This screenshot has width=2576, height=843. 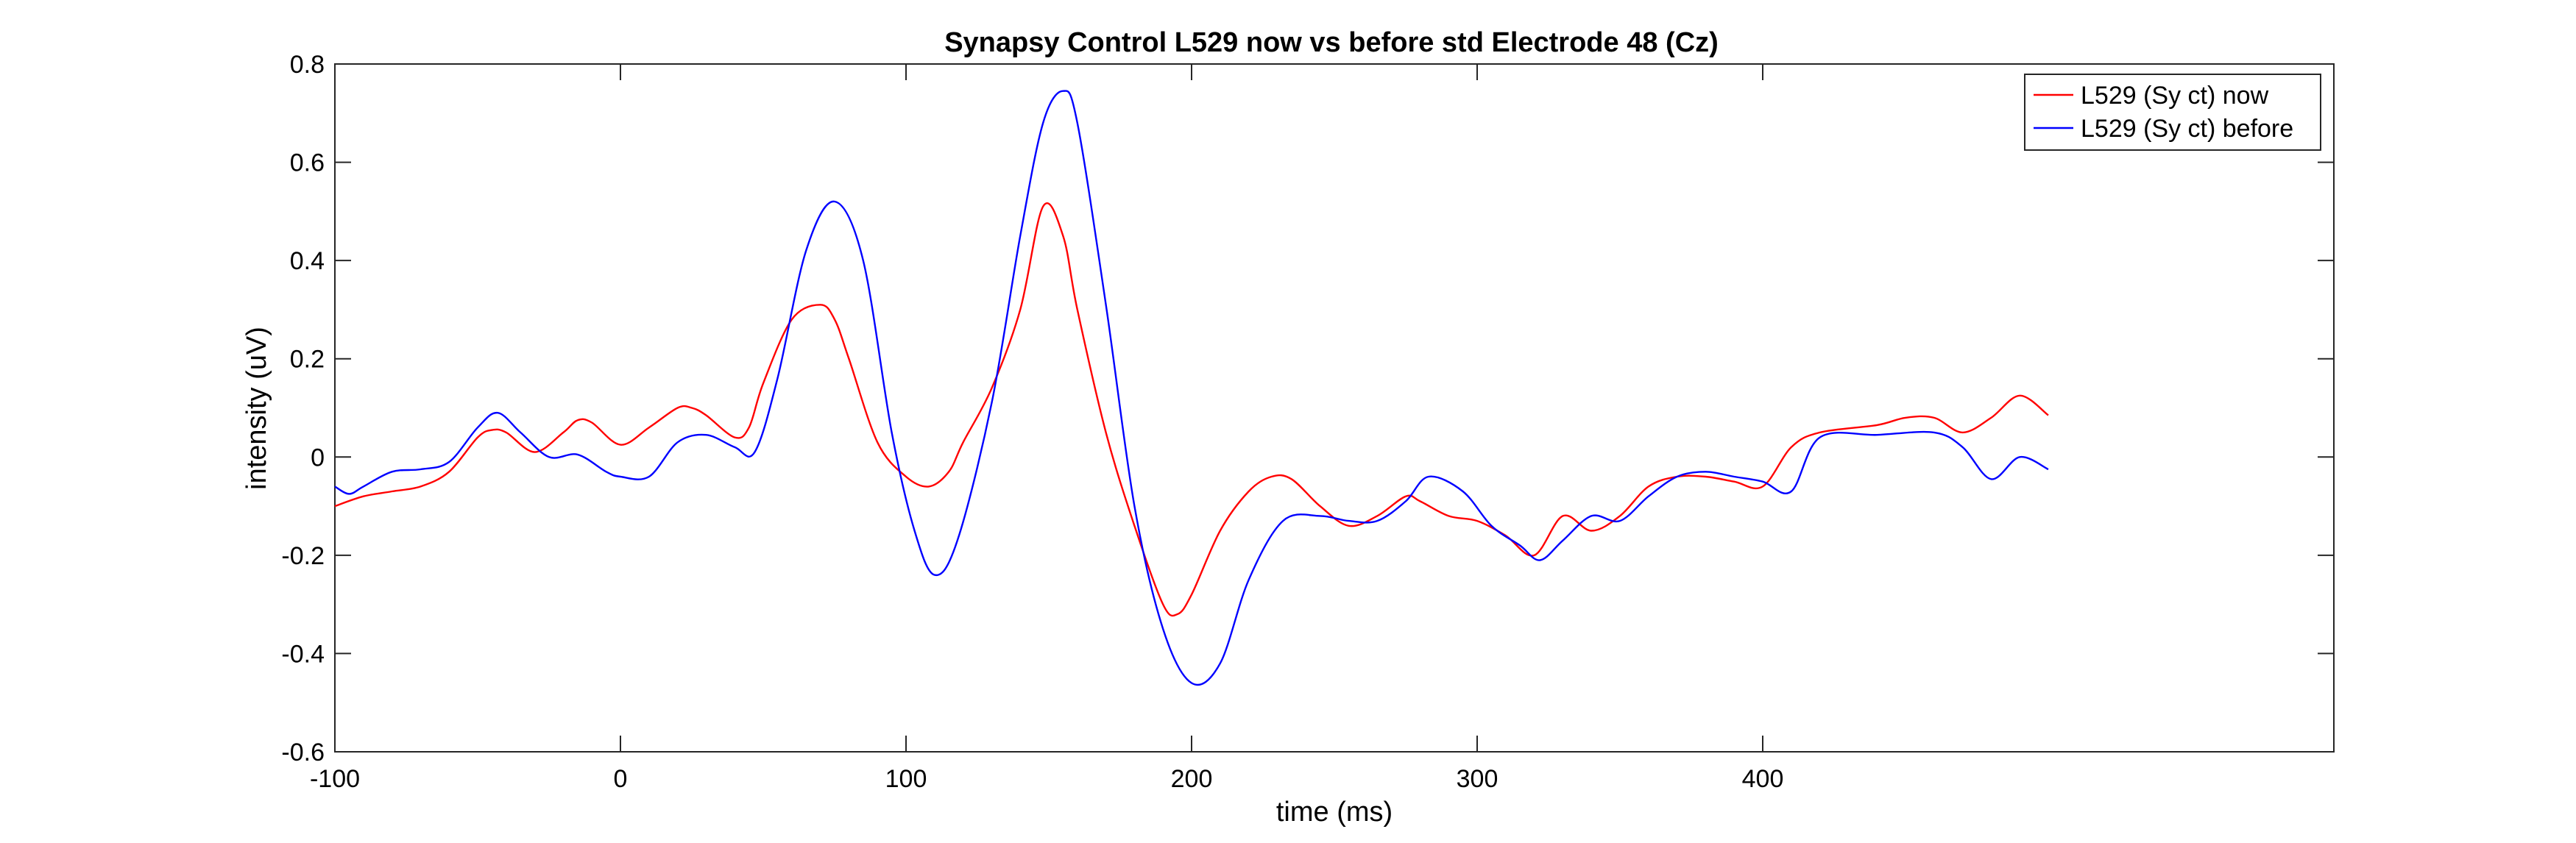 I want to click on y-tick-label: -0.2, so click(x=303, y=556).